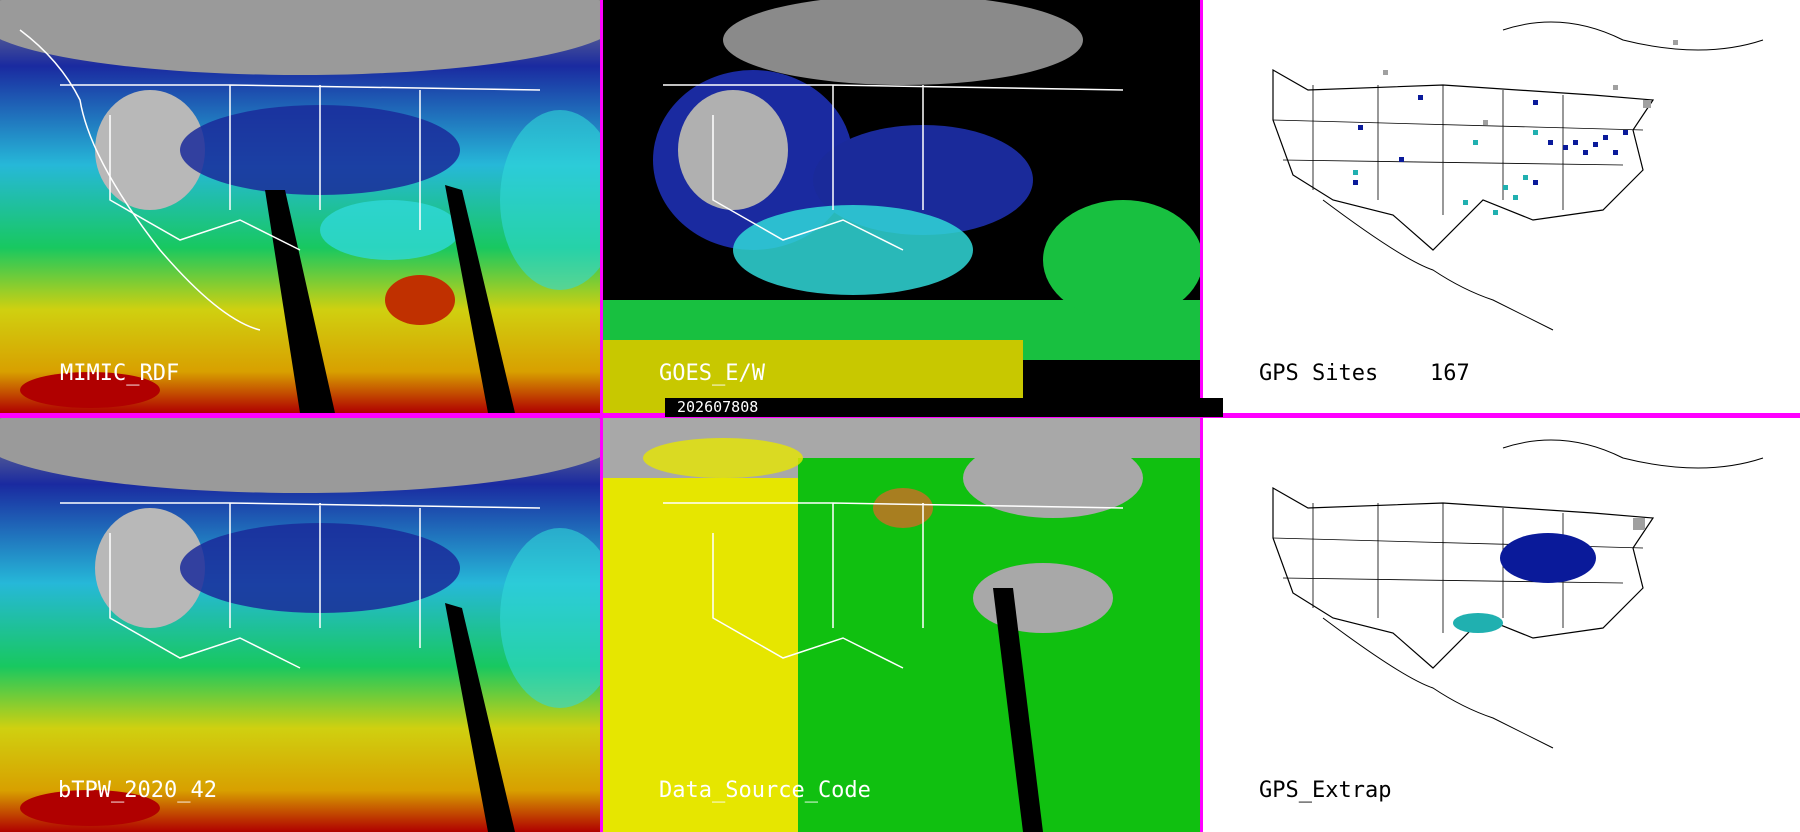 This screenshot has width=1800, height=832. Describe the element at coordinates (712, 373) in the screenshot. I see `goes-label: GOES_E/W` at that location.